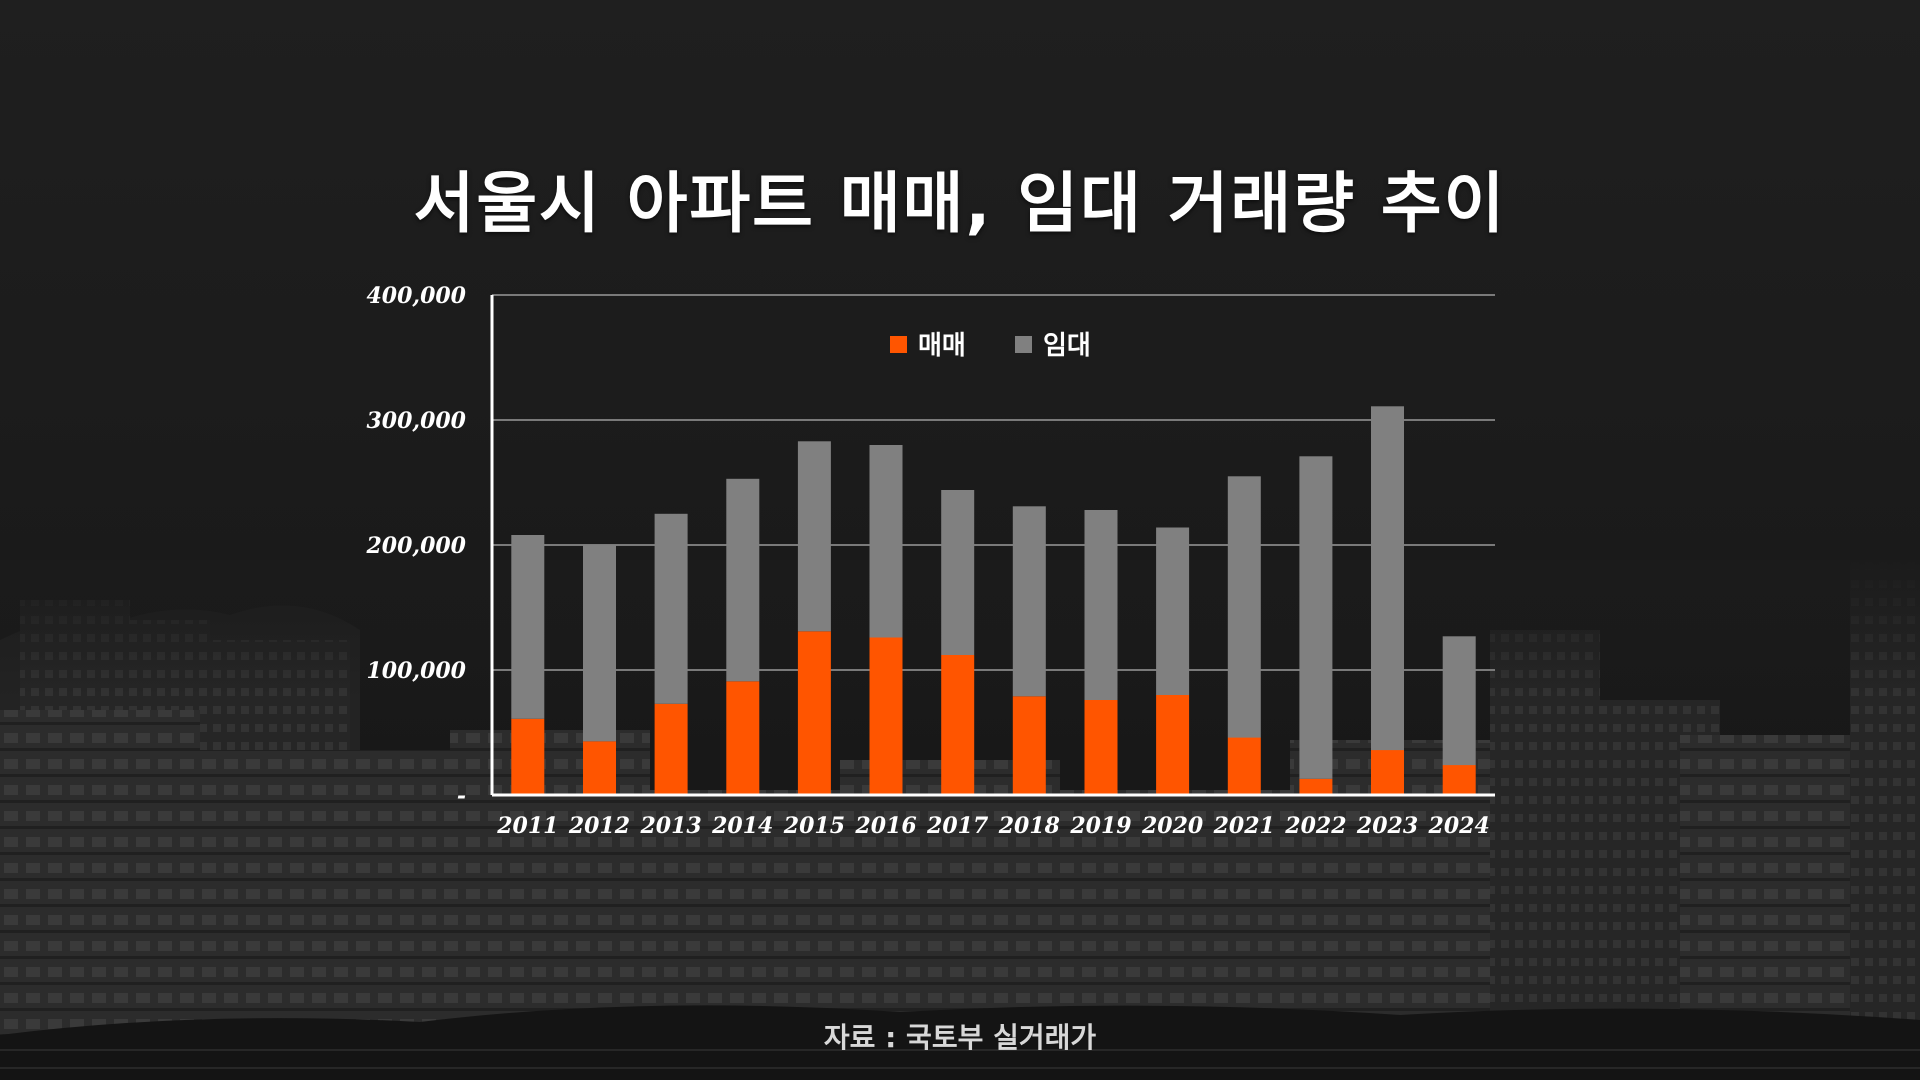 This screenshot has height=1080, width=1920. Describe the element at coordinates (1172, 826) in the screenshot. I see `x-tick-label-2020: 2020` at that location.